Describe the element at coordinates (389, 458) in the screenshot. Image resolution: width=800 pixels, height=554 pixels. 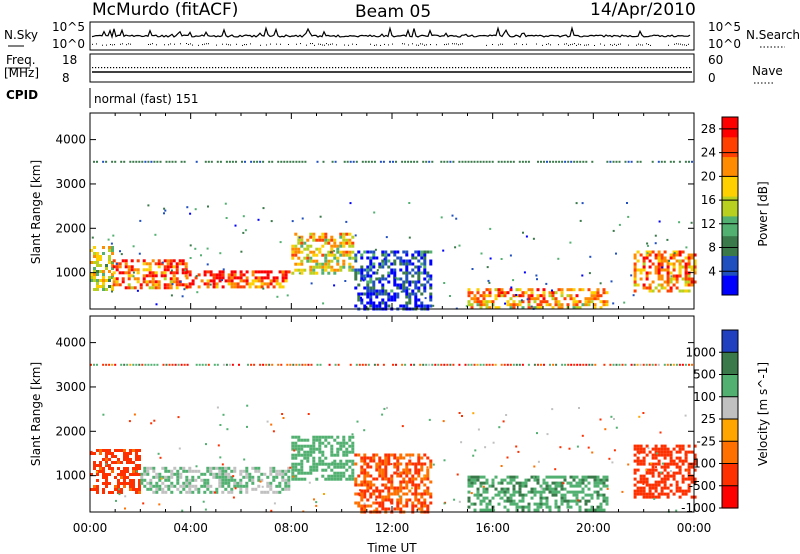
I see `velocity-noise` at that location.